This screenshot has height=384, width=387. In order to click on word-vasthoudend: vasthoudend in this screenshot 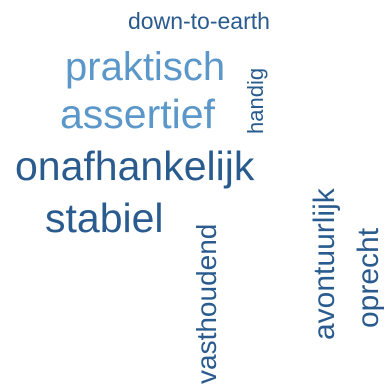, I will do `click(206, 303)`.